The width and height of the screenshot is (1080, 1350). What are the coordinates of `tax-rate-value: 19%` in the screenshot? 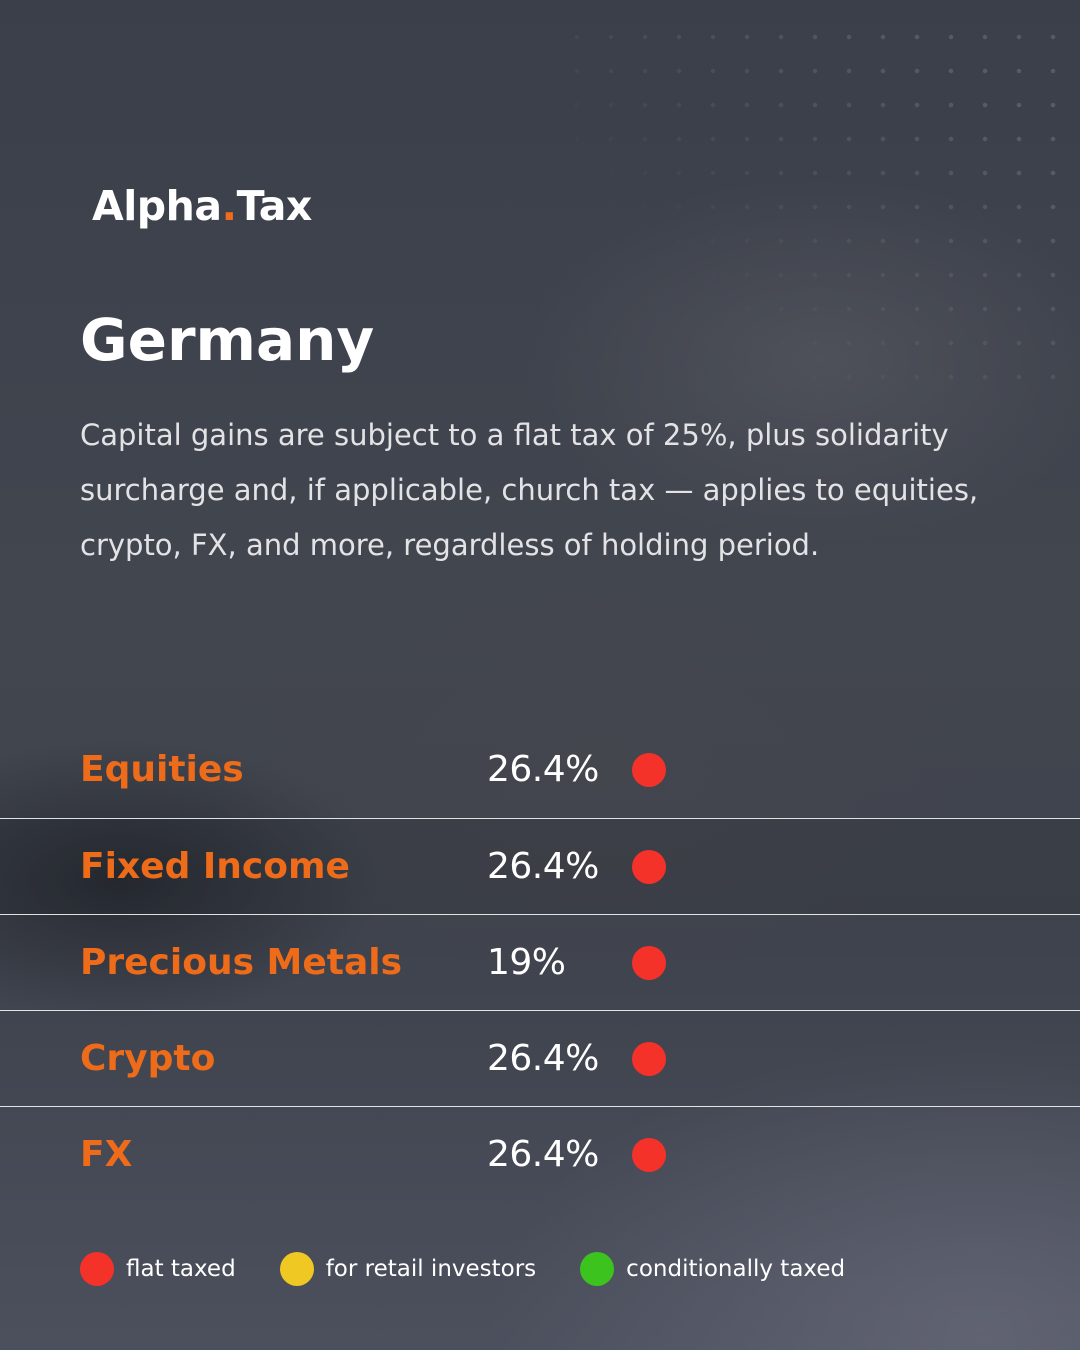 It's located at (526, 962).